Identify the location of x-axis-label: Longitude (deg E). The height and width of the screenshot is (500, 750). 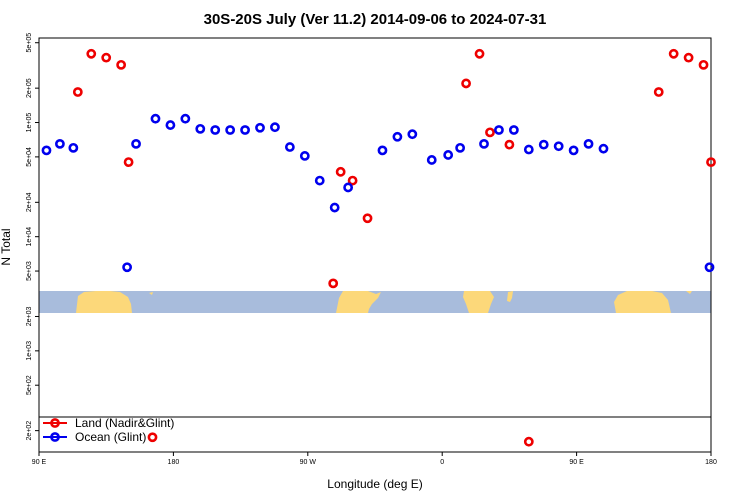
(374, 484).